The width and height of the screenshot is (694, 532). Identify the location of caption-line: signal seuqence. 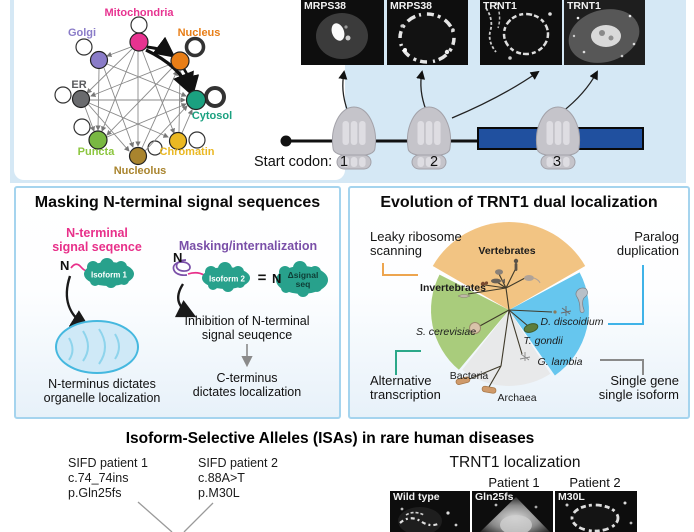
(247, 335).